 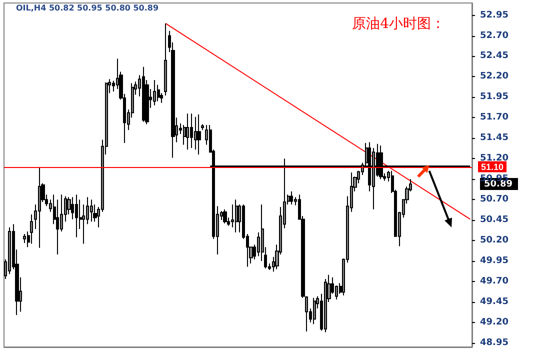 I want to click on y-tick-label: 52.20, so click(x=494, y=77).